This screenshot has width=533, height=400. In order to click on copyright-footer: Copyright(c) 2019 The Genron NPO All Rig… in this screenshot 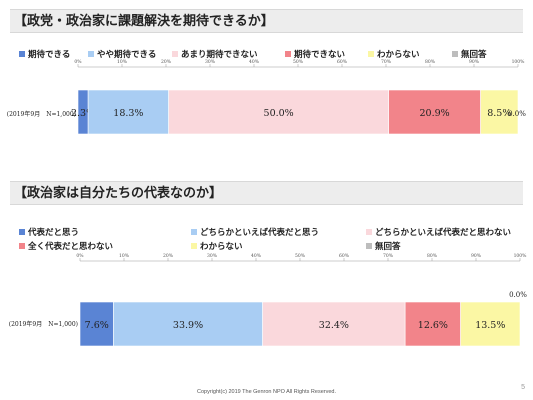, I will do `click(266, 392)`.